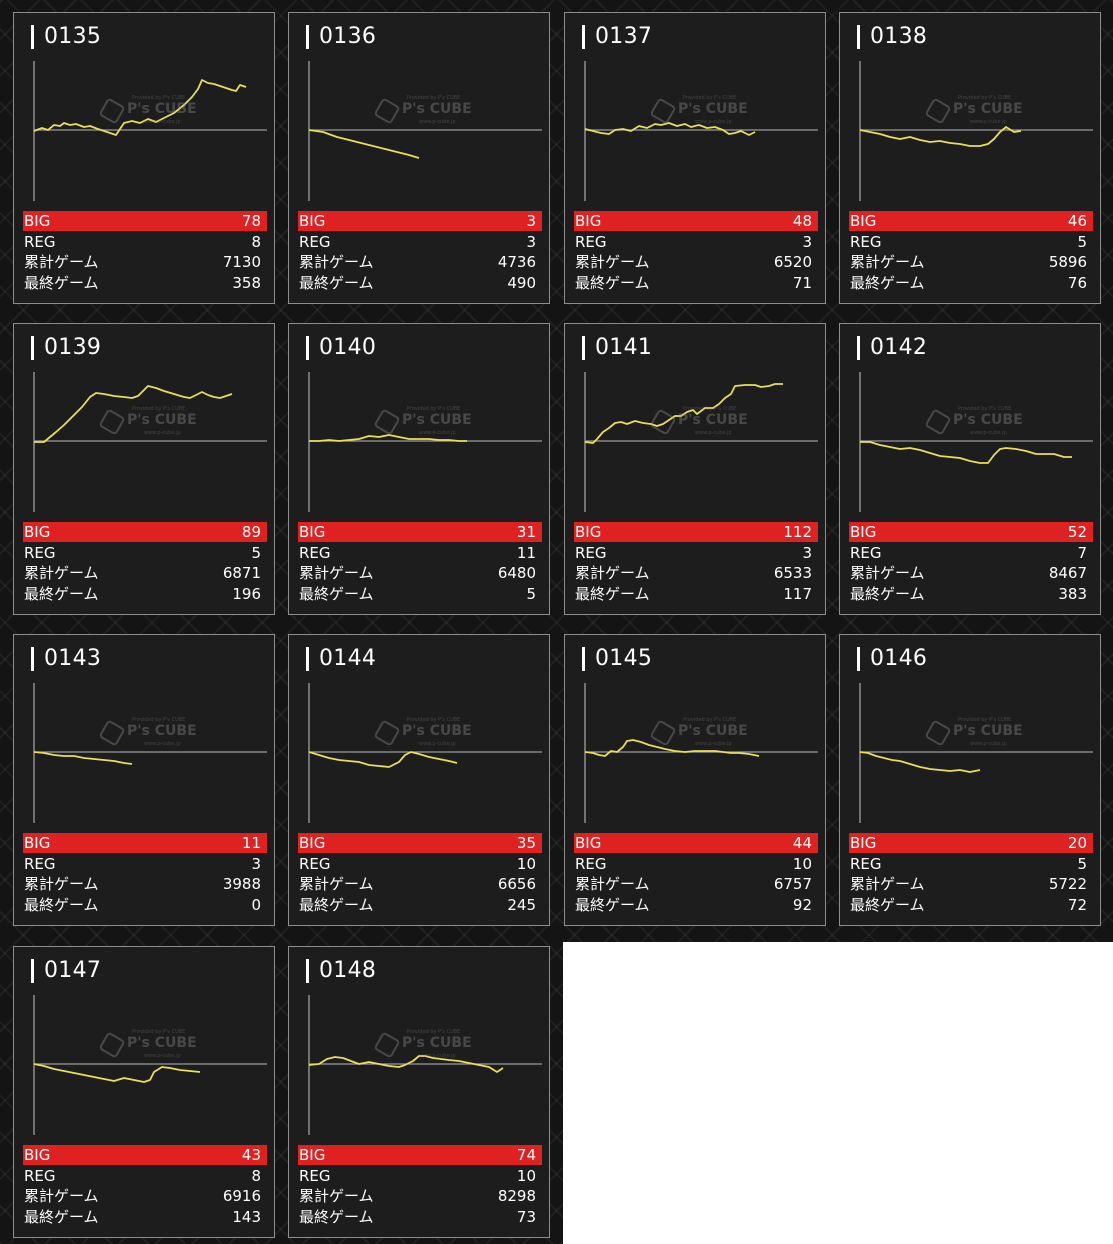 The height and width of the screenshot is (1244, 1113). What do you see at coordinates (971, 532) in the screenshot?
I see `big-count-row: BIG 52` at bounding box center [971, 532].